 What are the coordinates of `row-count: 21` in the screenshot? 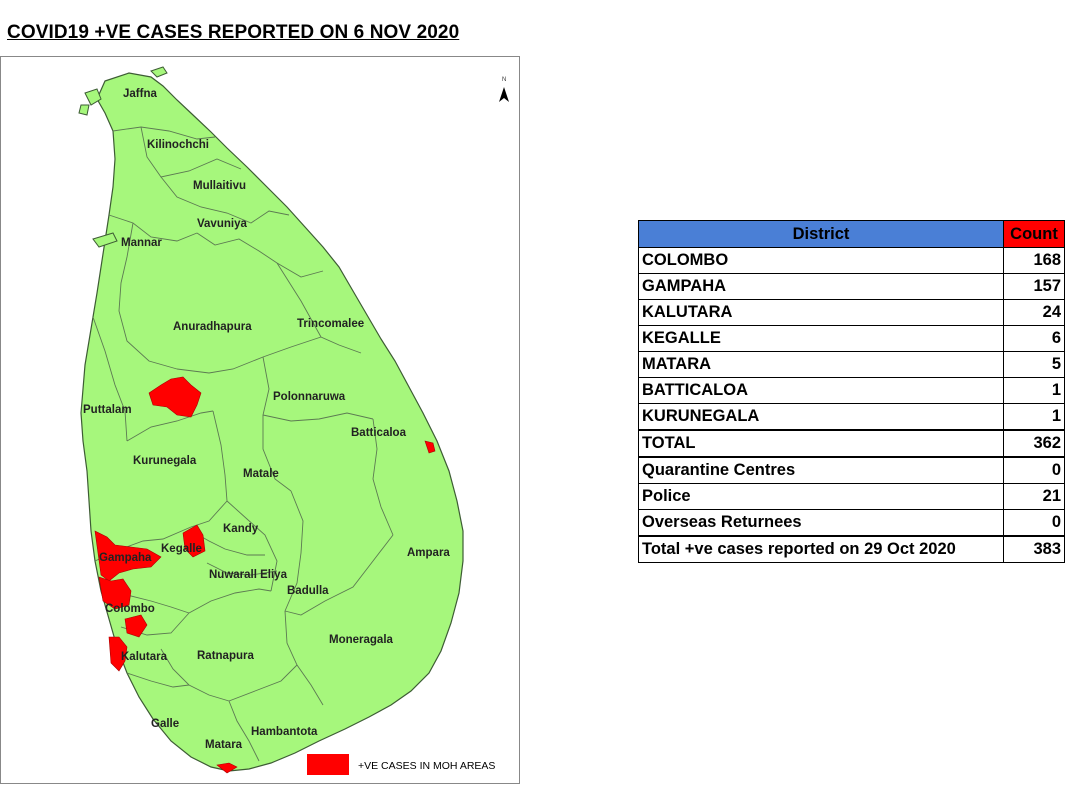 It's located at (1034, 496).